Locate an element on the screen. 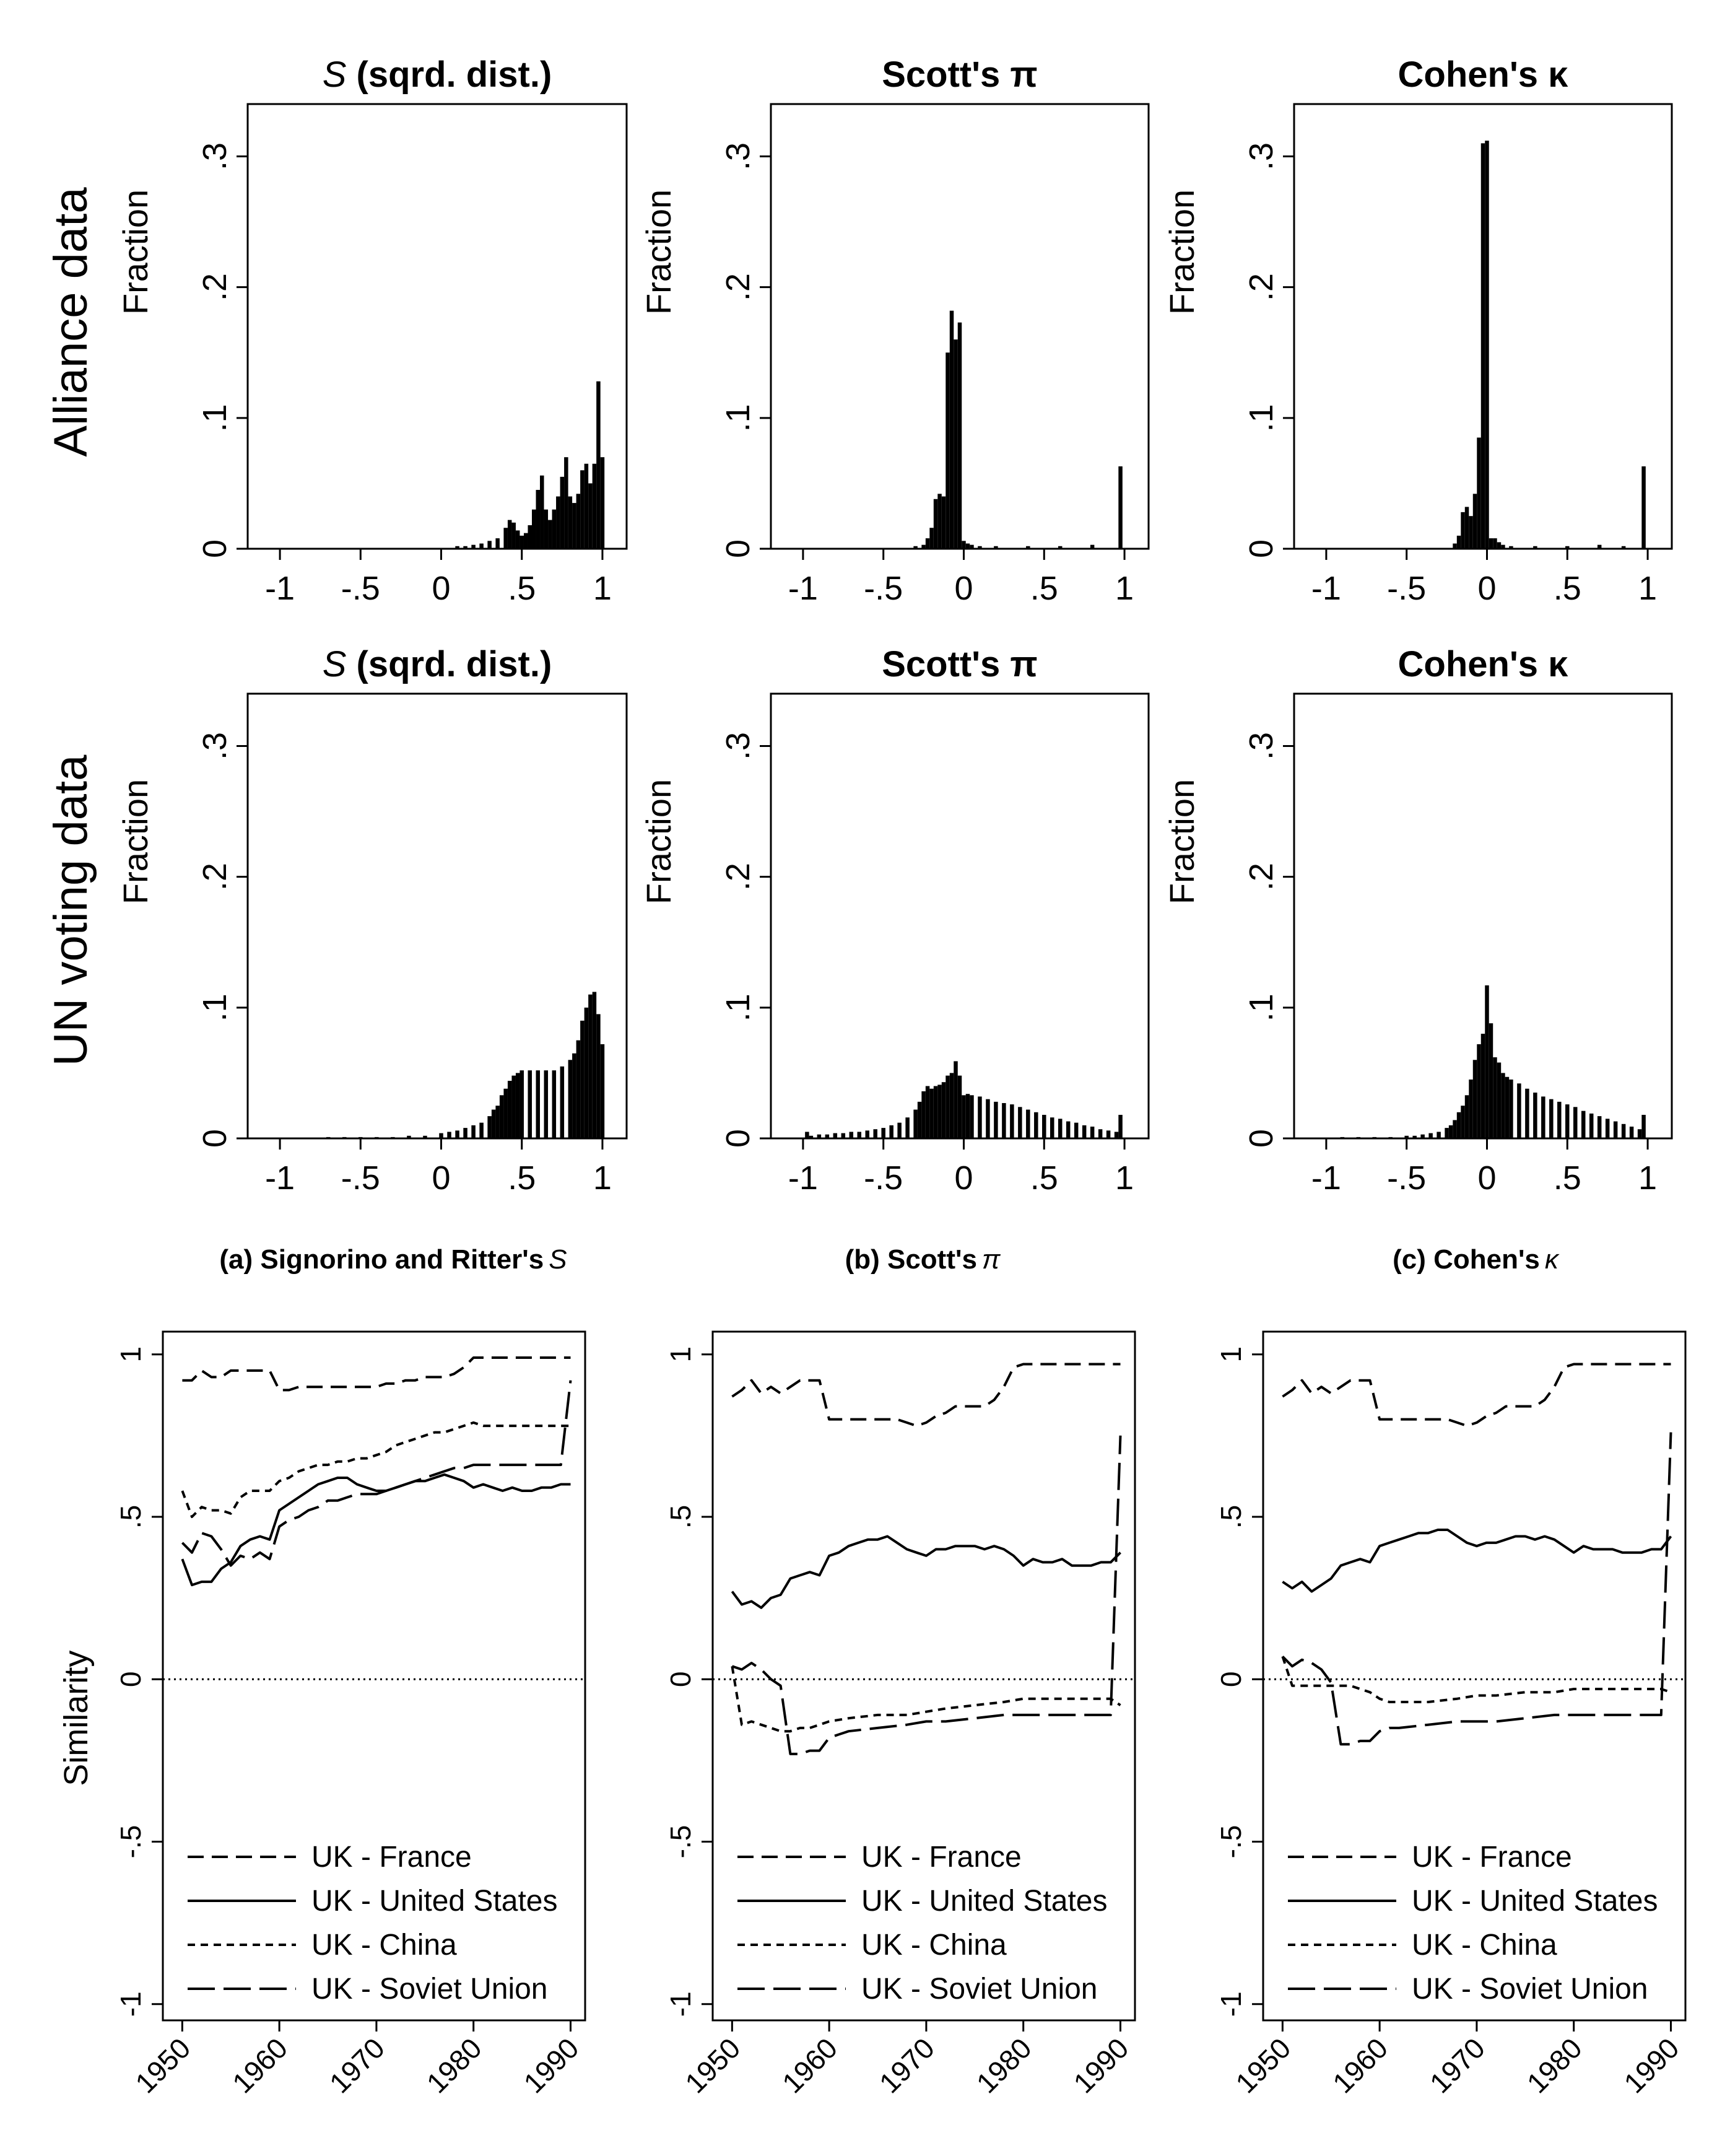  y-tick-label: -1 is located at coordinates (680, 2004).